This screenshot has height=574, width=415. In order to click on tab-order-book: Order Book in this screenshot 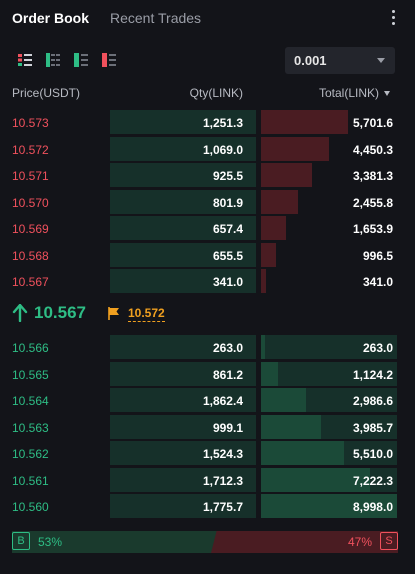, I will do `click(51, 18)`.